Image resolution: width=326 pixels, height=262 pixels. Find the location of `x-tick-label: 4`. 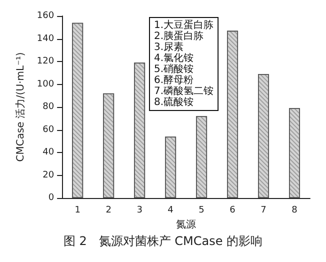

x-tick-label: 4 is located at coordinates (171, 211).